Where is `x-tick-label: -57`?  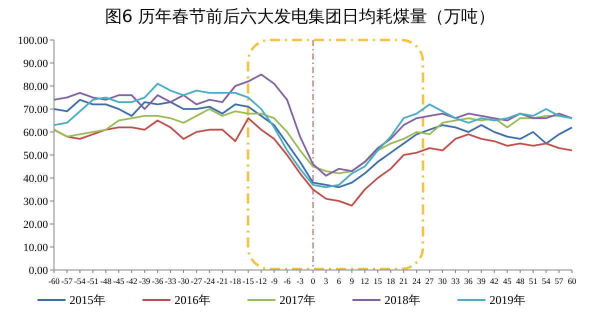 x-tick-label: -57 is located at coordinates (67, 281).